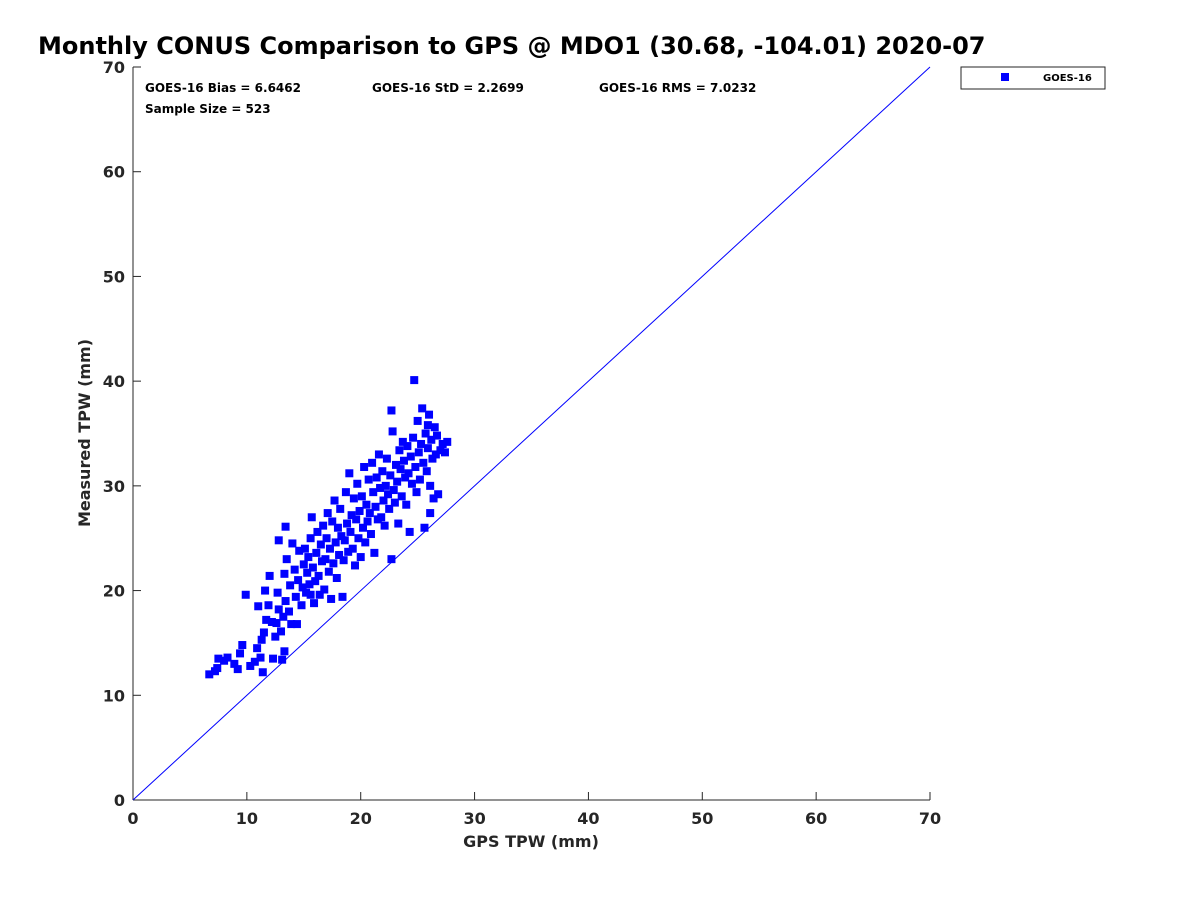 This screenshot has width=1200, height=900. Describe the element at coordinates (114, 591) in the screenshot. I see `y-tick-label: 20` at that location.